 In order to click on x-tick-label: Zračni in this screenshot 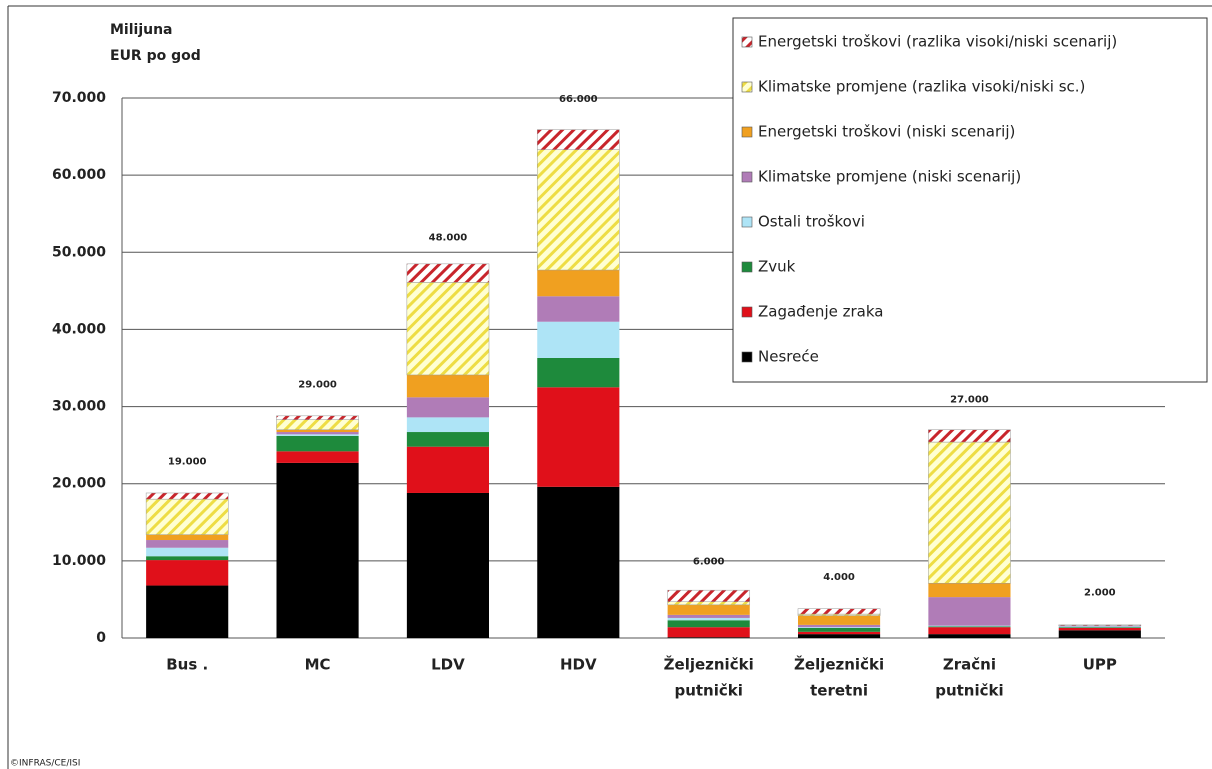, I will do `click(969, 665)`.